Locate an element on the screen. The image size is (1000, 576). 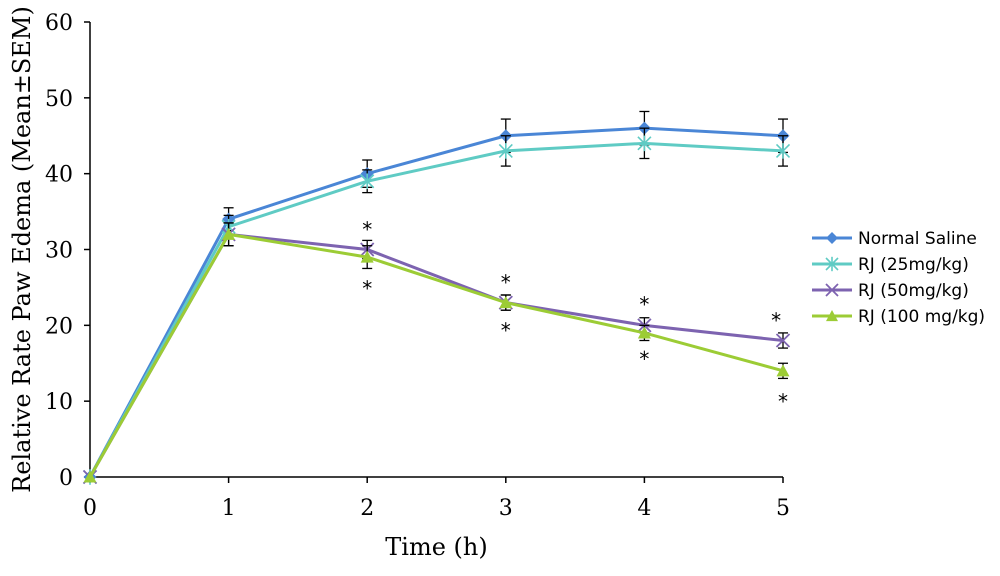
y-tick-label: 50 is located at coordinates (59, 99).